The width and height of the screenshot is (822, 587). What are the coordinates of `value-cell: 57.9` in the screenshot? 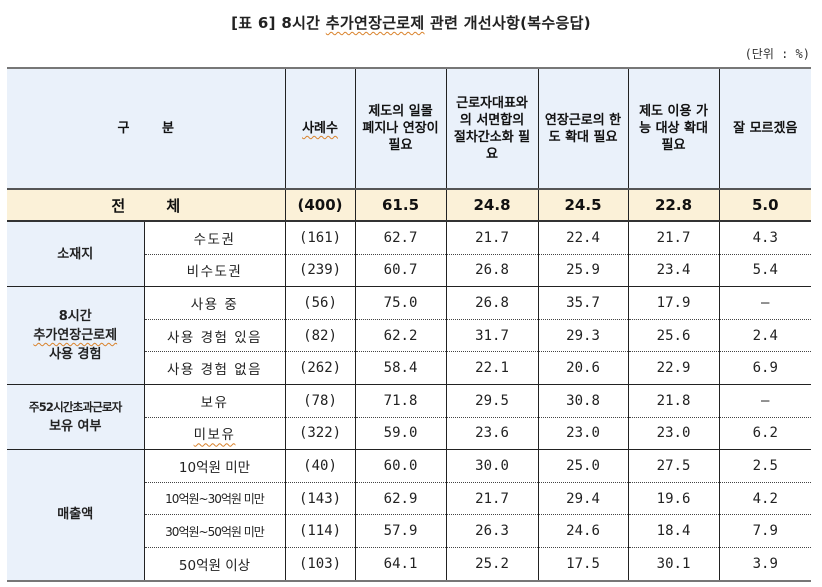 It's located at (400, 531).